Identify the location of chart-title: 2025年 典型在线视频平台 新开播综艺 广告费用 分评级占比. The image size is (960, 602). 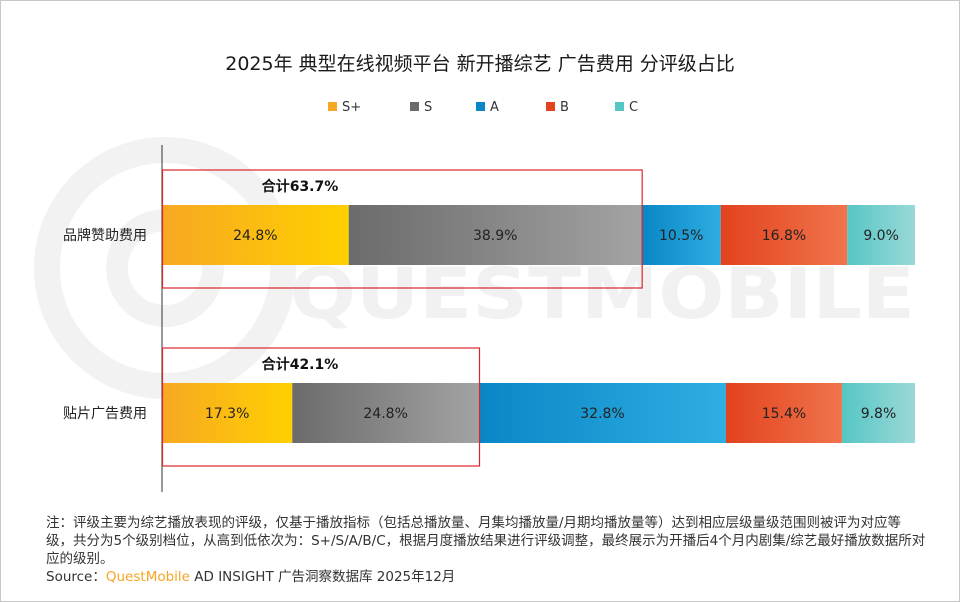
(480, 64).